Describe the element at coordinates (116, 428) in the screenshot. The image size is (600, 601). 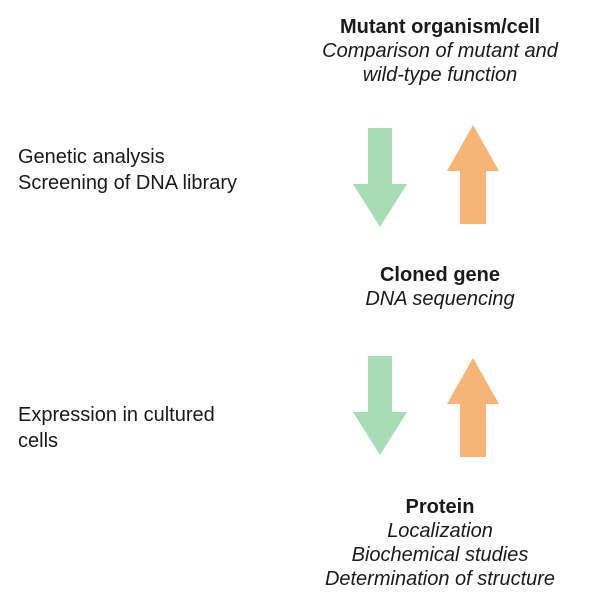
I see `side-label-expression: Expression in cultured cells` at that location.